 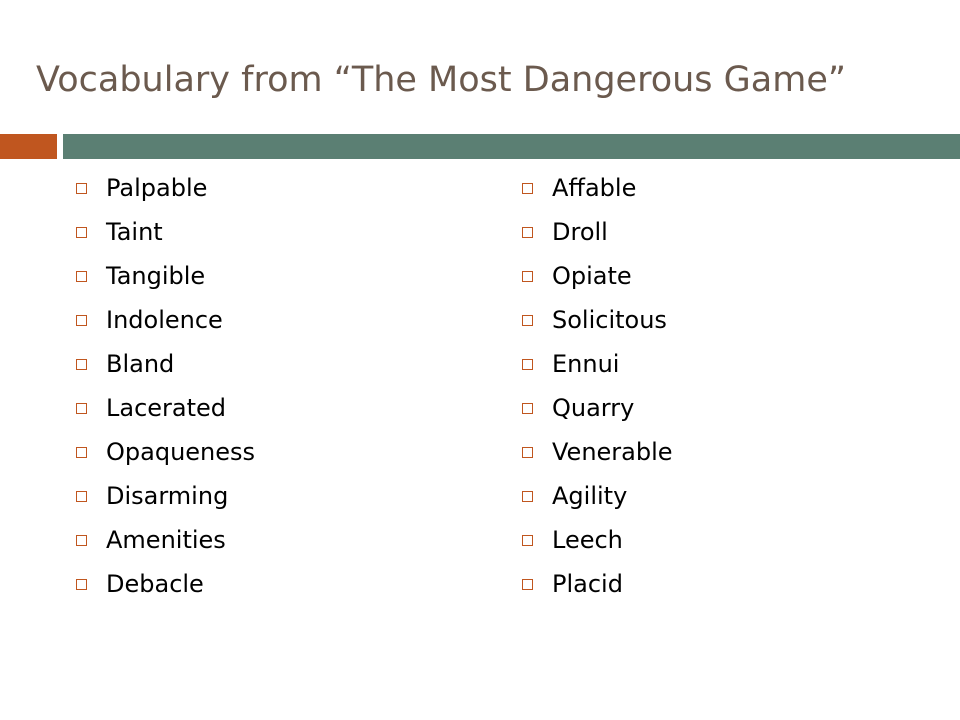 What do you see at coordinates (592, 276) in the screenshot?
I see `vocab-word: Opiate` at bounding box center [592, 276].